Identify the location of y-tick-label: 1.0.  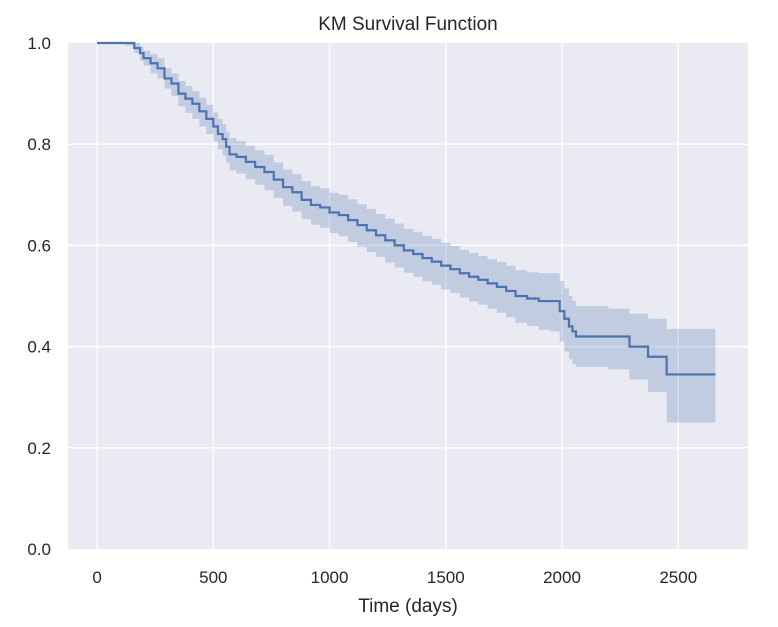
(39, 43).